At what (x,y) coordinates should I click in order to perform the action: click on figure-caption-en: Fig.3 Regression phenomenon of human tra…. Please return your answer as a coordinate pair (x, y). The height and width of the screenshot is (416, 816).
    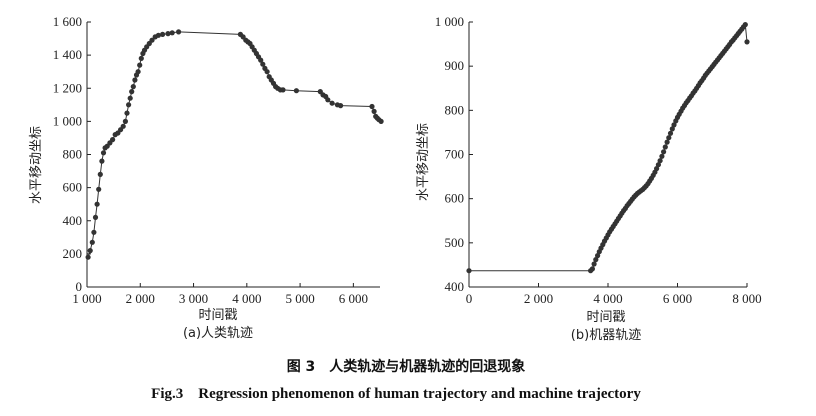
    Looking at the image, I should click on (396, 394).